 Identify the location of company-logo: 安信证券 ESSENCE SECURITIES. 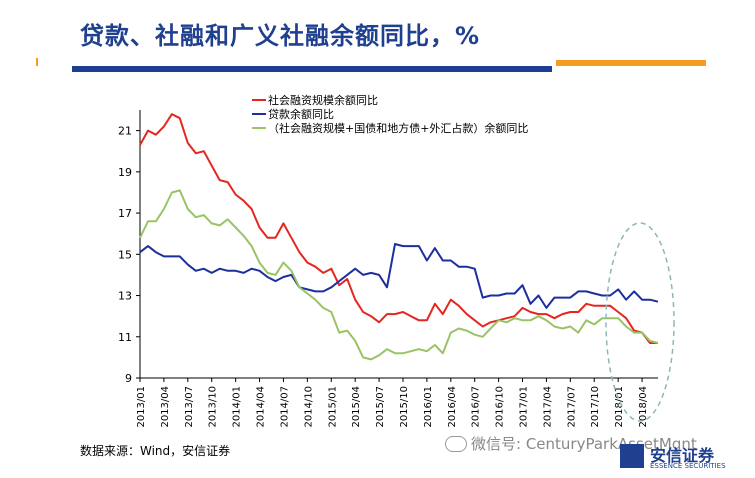
(680, 457).